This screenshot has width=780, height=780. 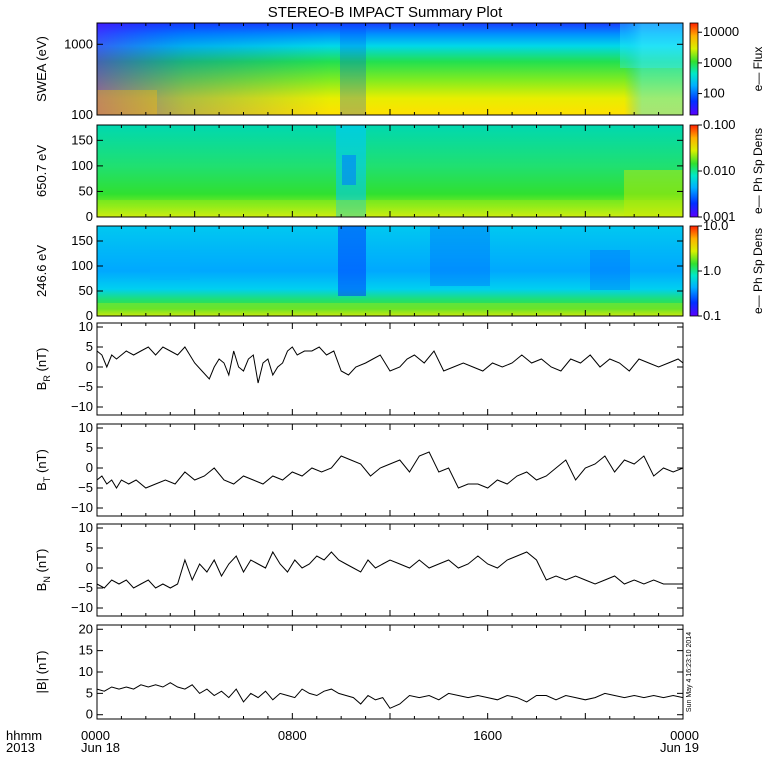 What do you see at coordinates (719, 124) in the screenshot?
I see `colorbar-tick-label: 0.100` at bounding box center [719, 124].